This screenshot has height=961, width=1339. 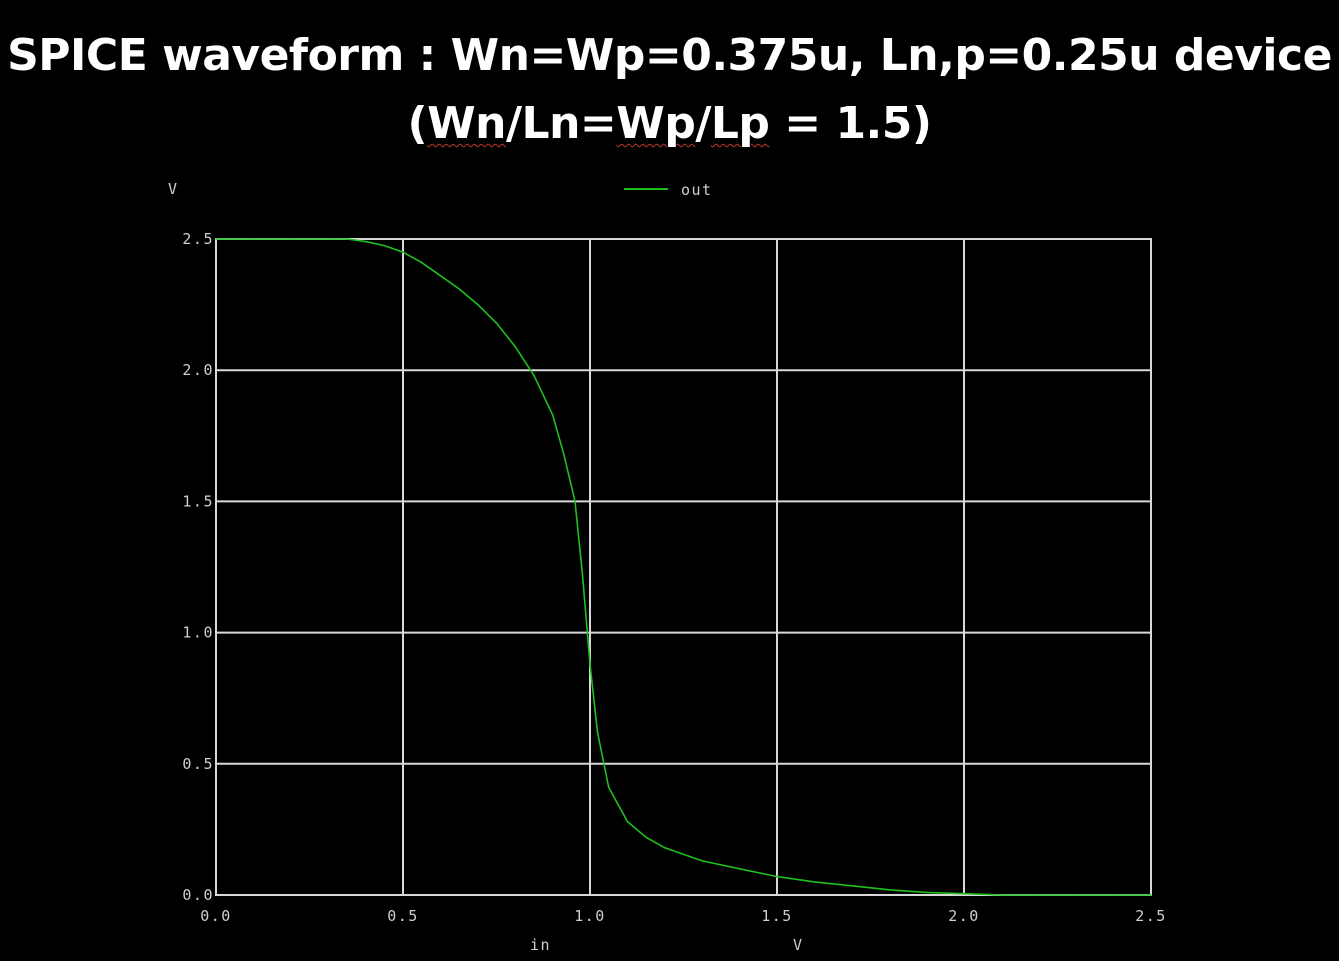 What do you see at coordinates (198, 501) in the screenshot?
I see `y-tick-label: 1.5` at bounding box center [198, 501].